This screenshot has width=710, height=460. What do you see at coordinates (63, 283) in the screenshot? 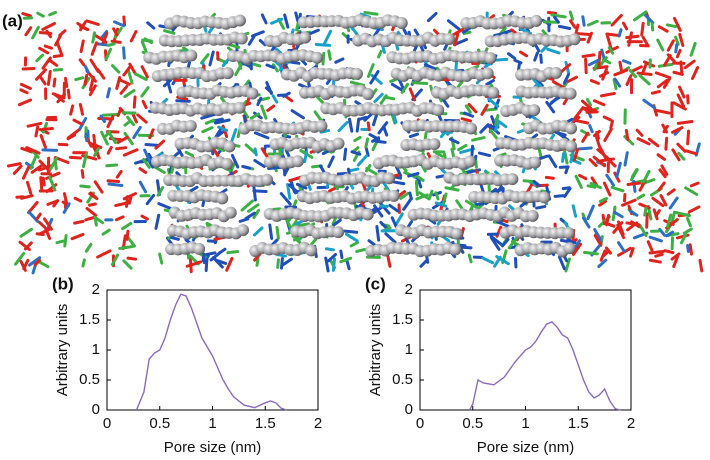
I see `panel-label: (b)` at bounding box center [63, 283].